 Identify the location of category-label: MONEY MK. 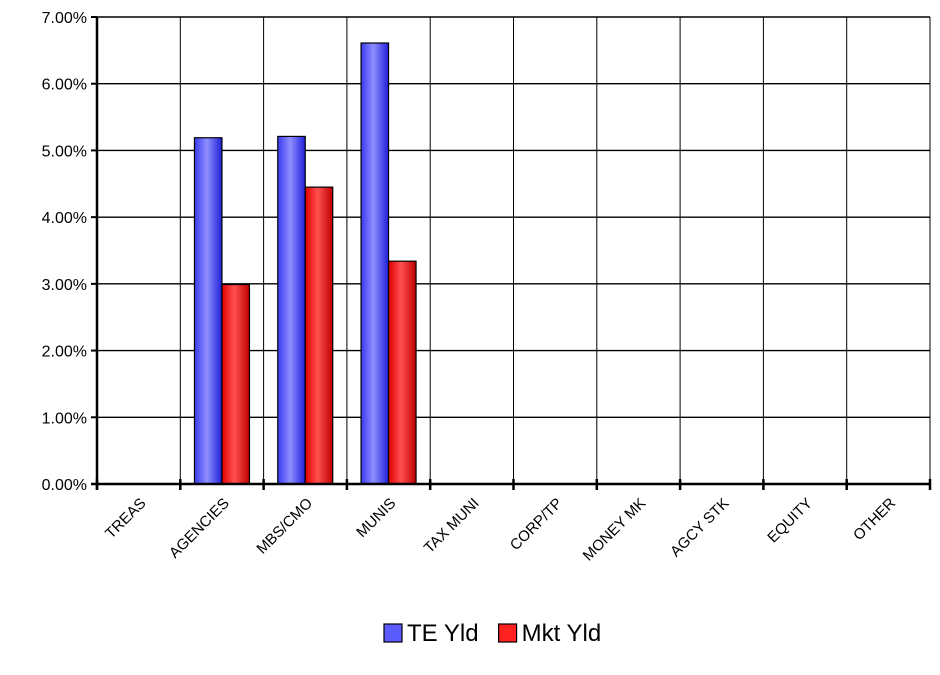
(615, 530).